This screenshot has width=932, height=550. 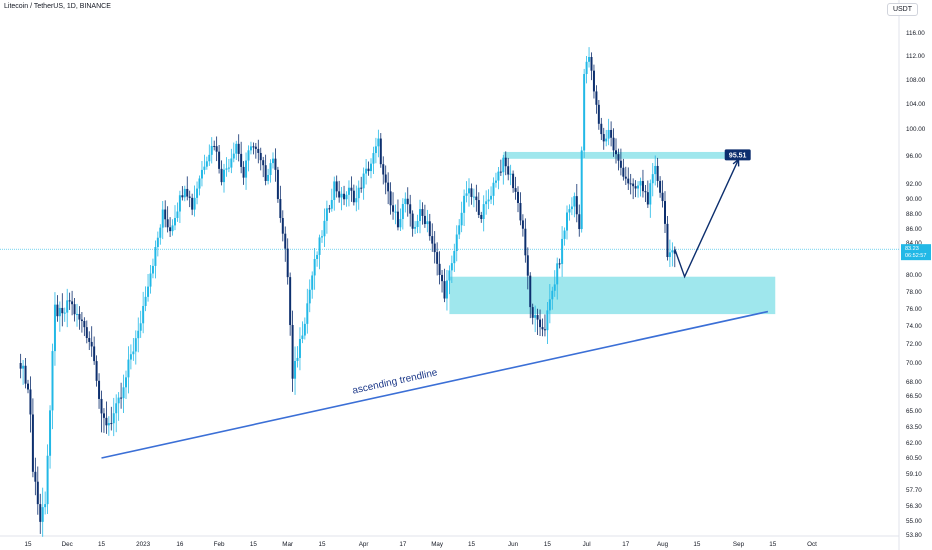 I want to click on time-tick-label: May, so click(x=437, y=544).